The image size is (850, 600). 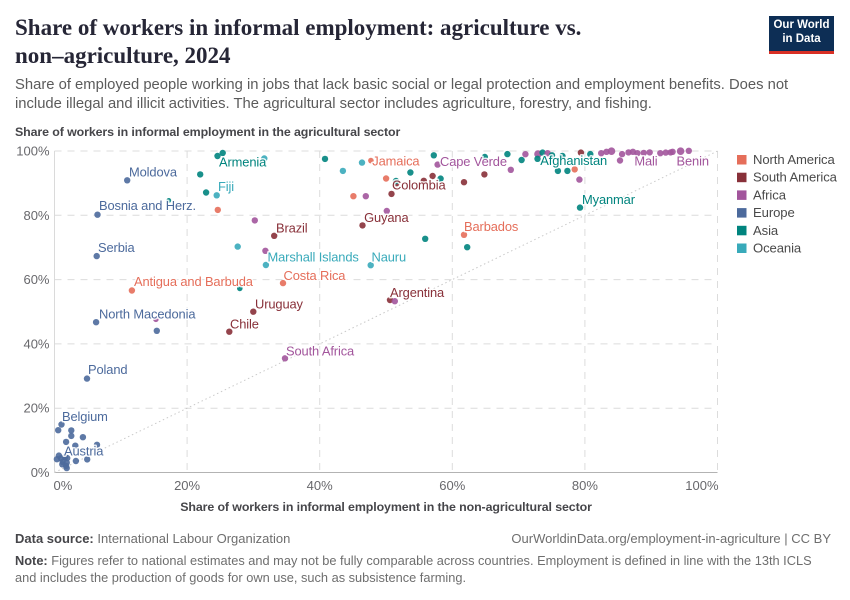 I want to click on svg-text: Uruguay, so click(x=279, y=304).